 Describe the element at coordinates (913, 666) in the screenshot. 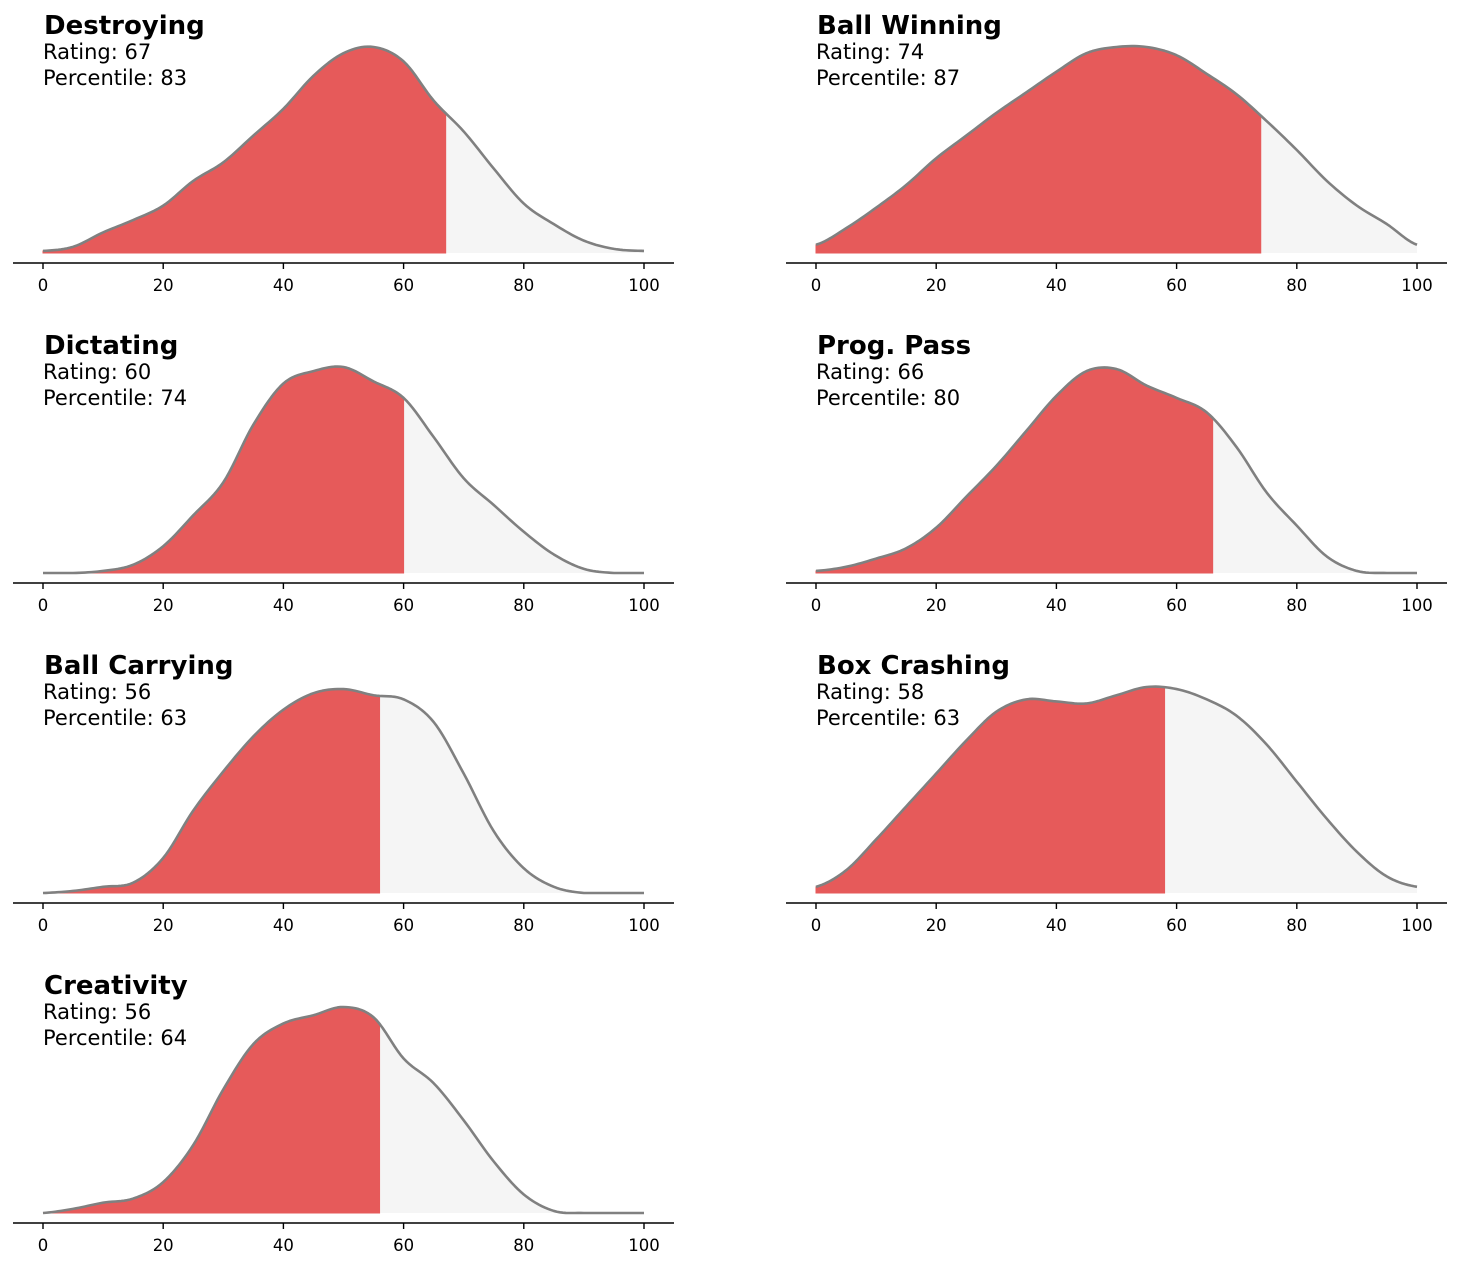

I see `panel-title: Box Crashing` at that location.